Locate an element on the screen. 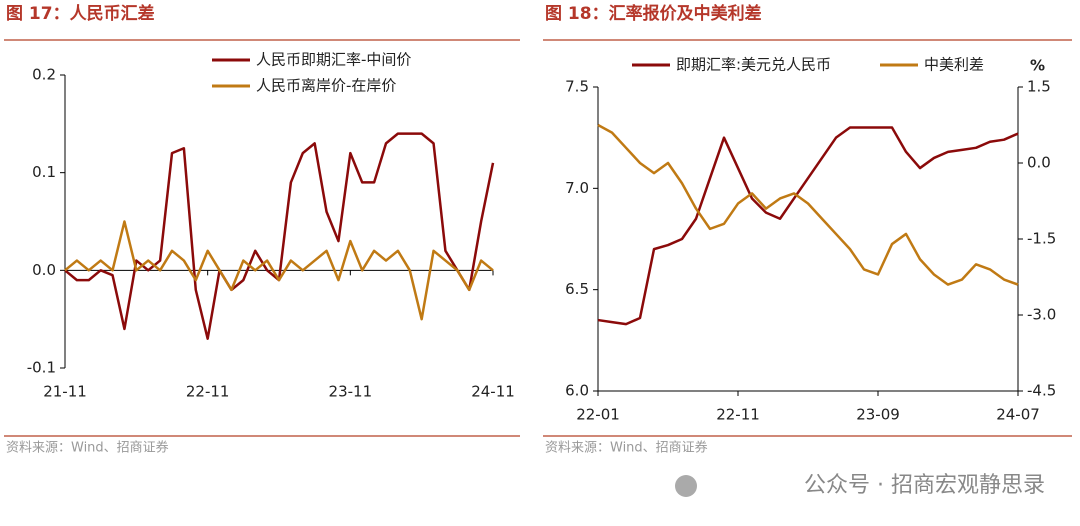  y-tick-label: 6.5 is located at coordinates (577, 289).